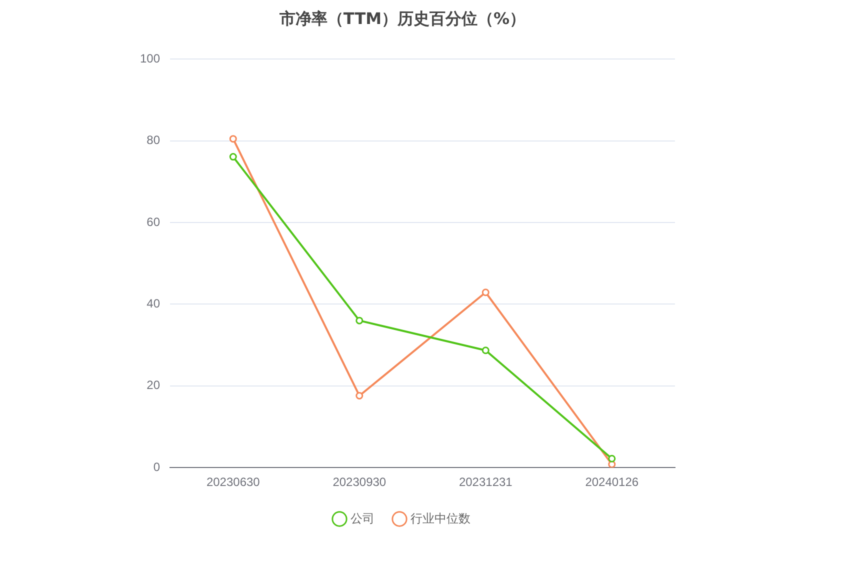 The height and width of the screenshot is (575, 850). Describe the element at coordinates (485, 482) in the screenshot. I see `x-tick-label: 20231231` at that location.